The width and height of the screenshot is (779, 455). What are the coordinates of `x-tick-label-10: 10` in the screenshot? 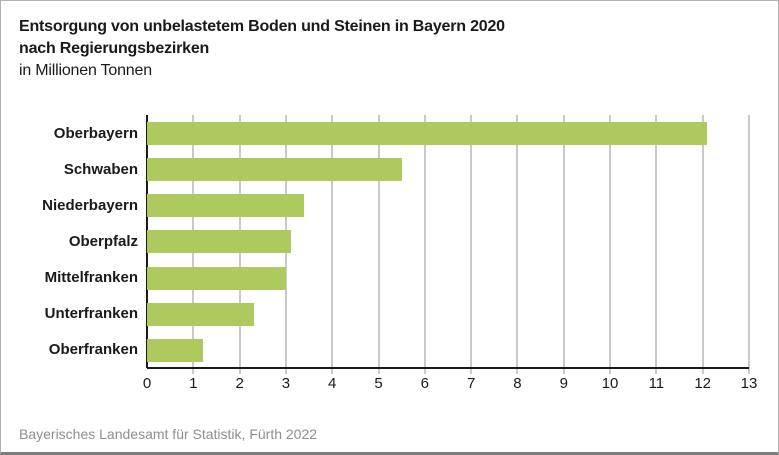 It's located at (610, 383).